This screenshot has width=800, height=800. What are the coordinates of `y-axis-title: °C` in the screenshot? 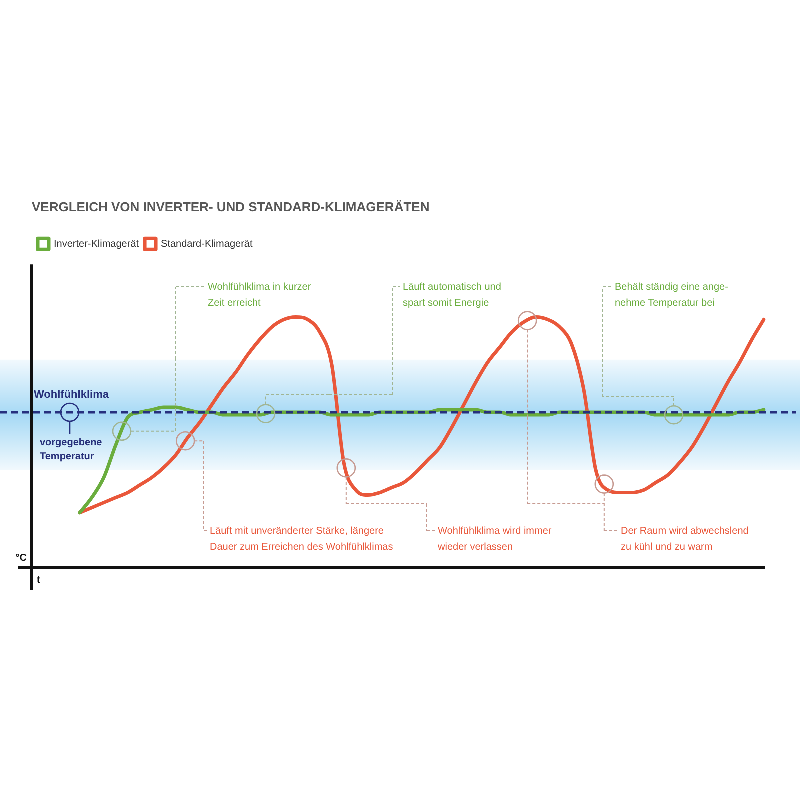 It's located at (21, 558).